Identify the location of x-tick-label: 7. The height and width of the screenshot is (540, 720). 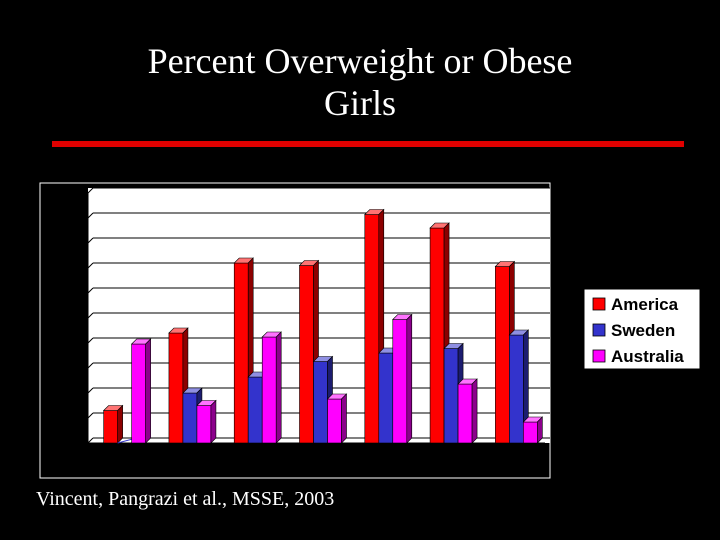
(184, 463).